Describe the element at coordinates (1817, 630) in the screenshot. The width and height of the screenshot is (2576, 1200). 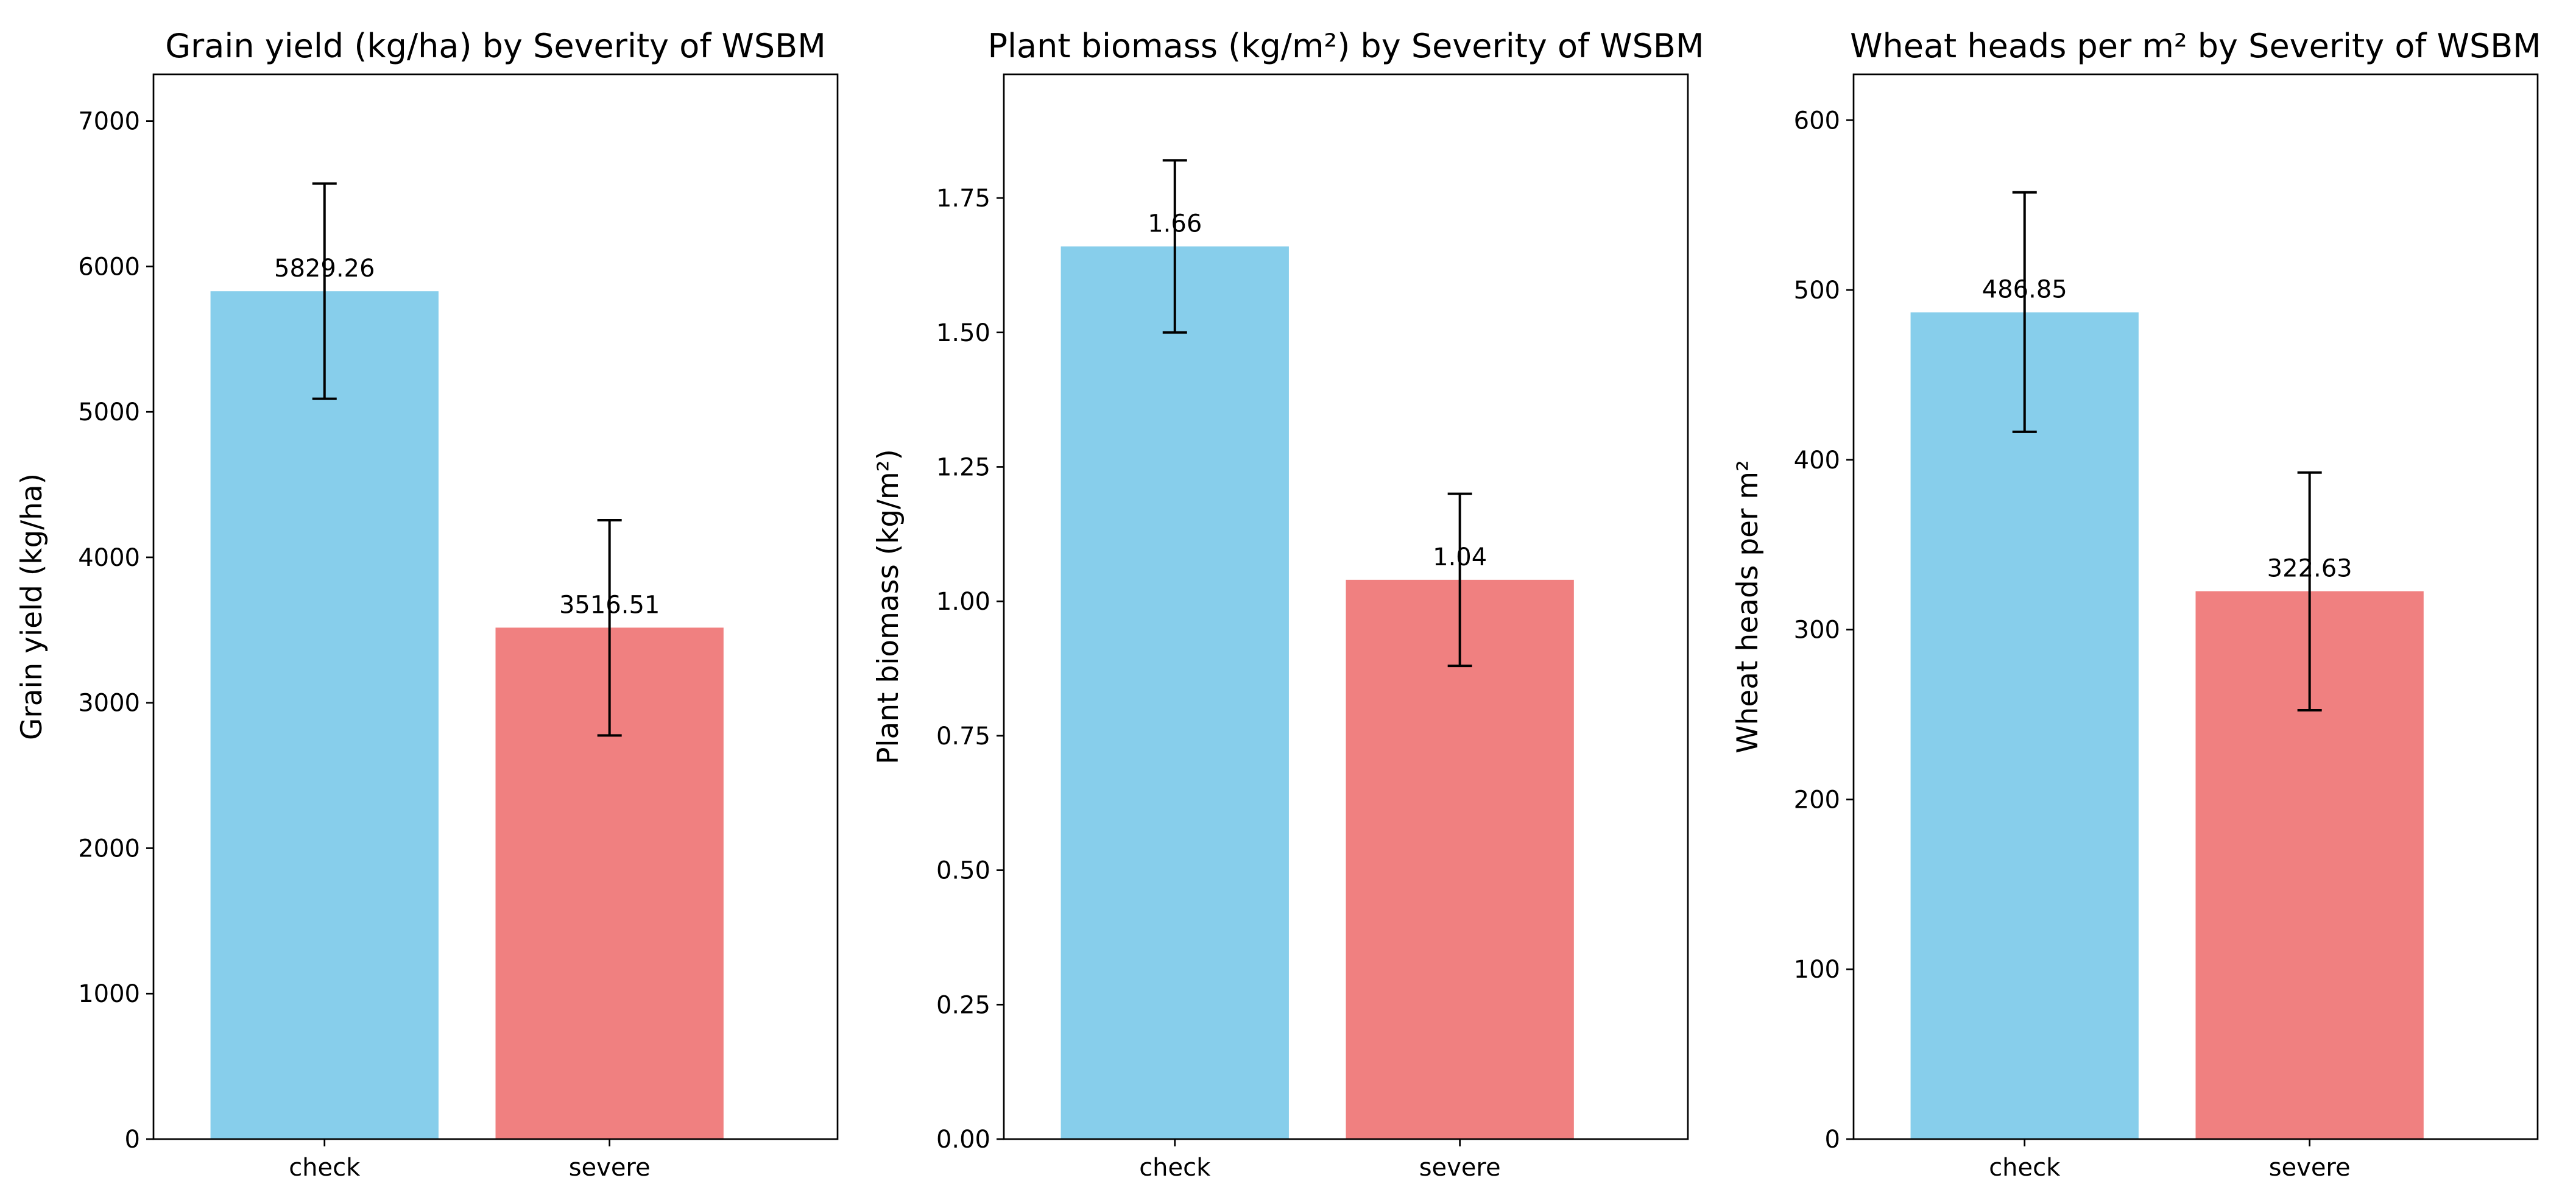
I see `y-tick-label: 300` at that location.